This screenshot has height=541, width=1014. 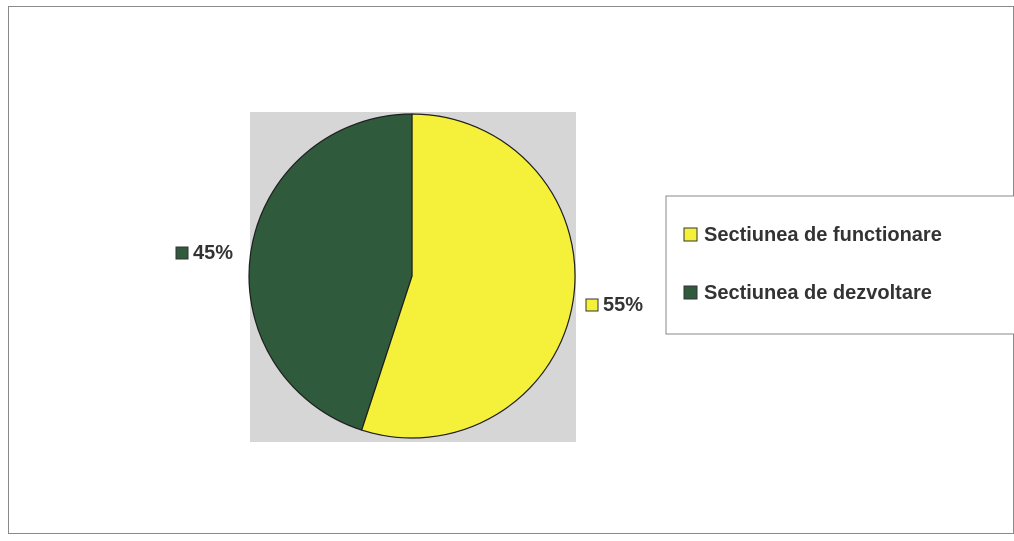 I want to click on data-label-2: 45%, so click(x=213, y=253).